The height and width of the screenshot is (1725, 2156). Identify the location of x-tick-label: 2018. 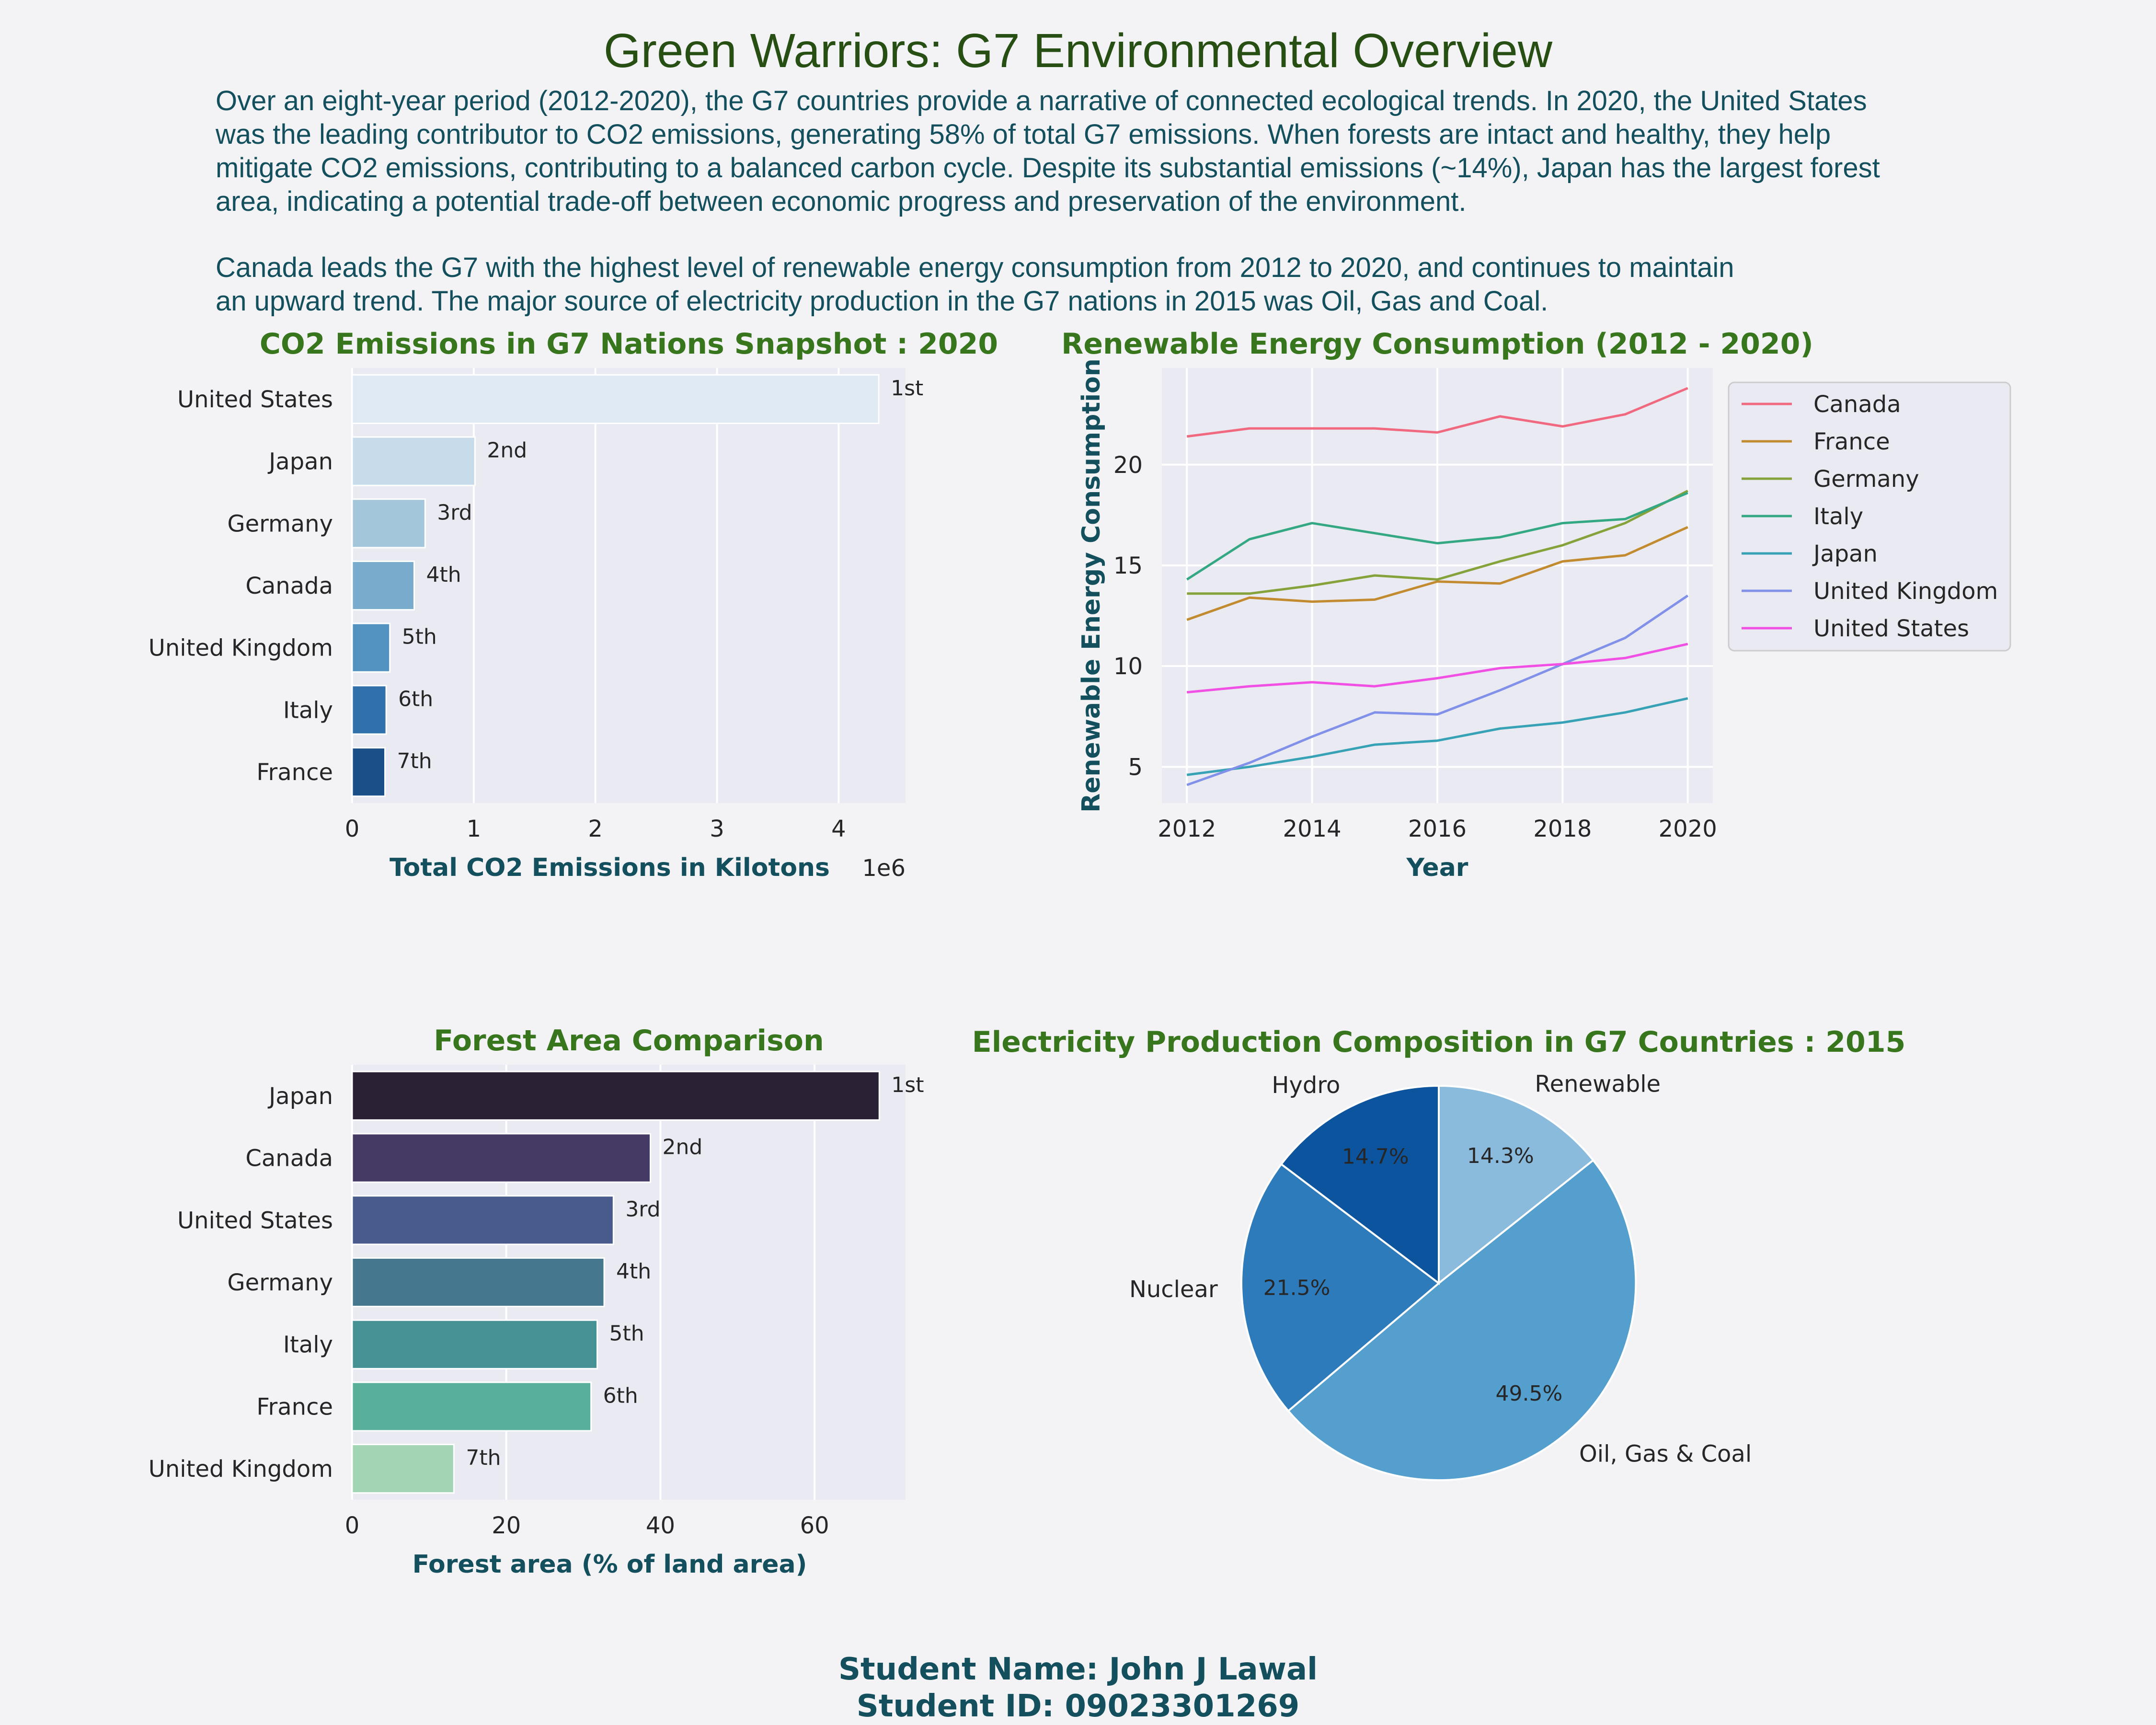
(1562, 829).